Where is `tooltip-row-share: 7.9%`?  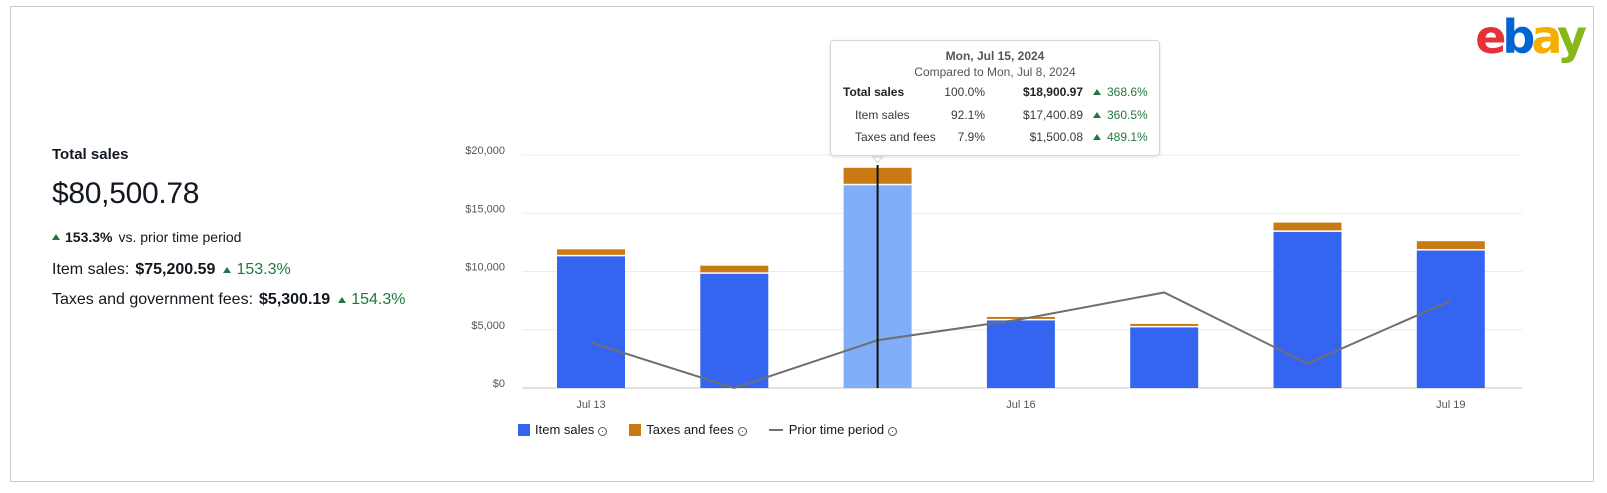 tooltip-row-share: 7.9% is located at coordinates (971, 137).